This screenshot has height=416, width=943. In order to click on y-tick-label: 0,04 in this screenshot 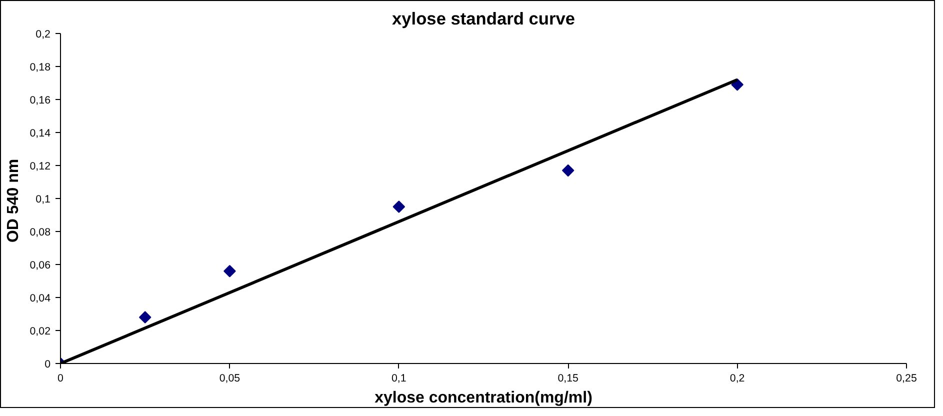, I will do `click(40, 298)`.